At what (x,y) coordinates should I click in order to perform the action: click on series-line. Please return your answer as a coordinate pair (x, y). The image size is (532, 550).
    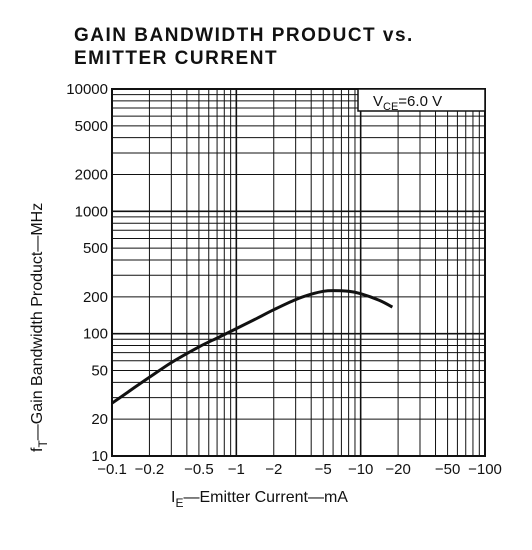
    Looking at the image, I should click on (252, 347).